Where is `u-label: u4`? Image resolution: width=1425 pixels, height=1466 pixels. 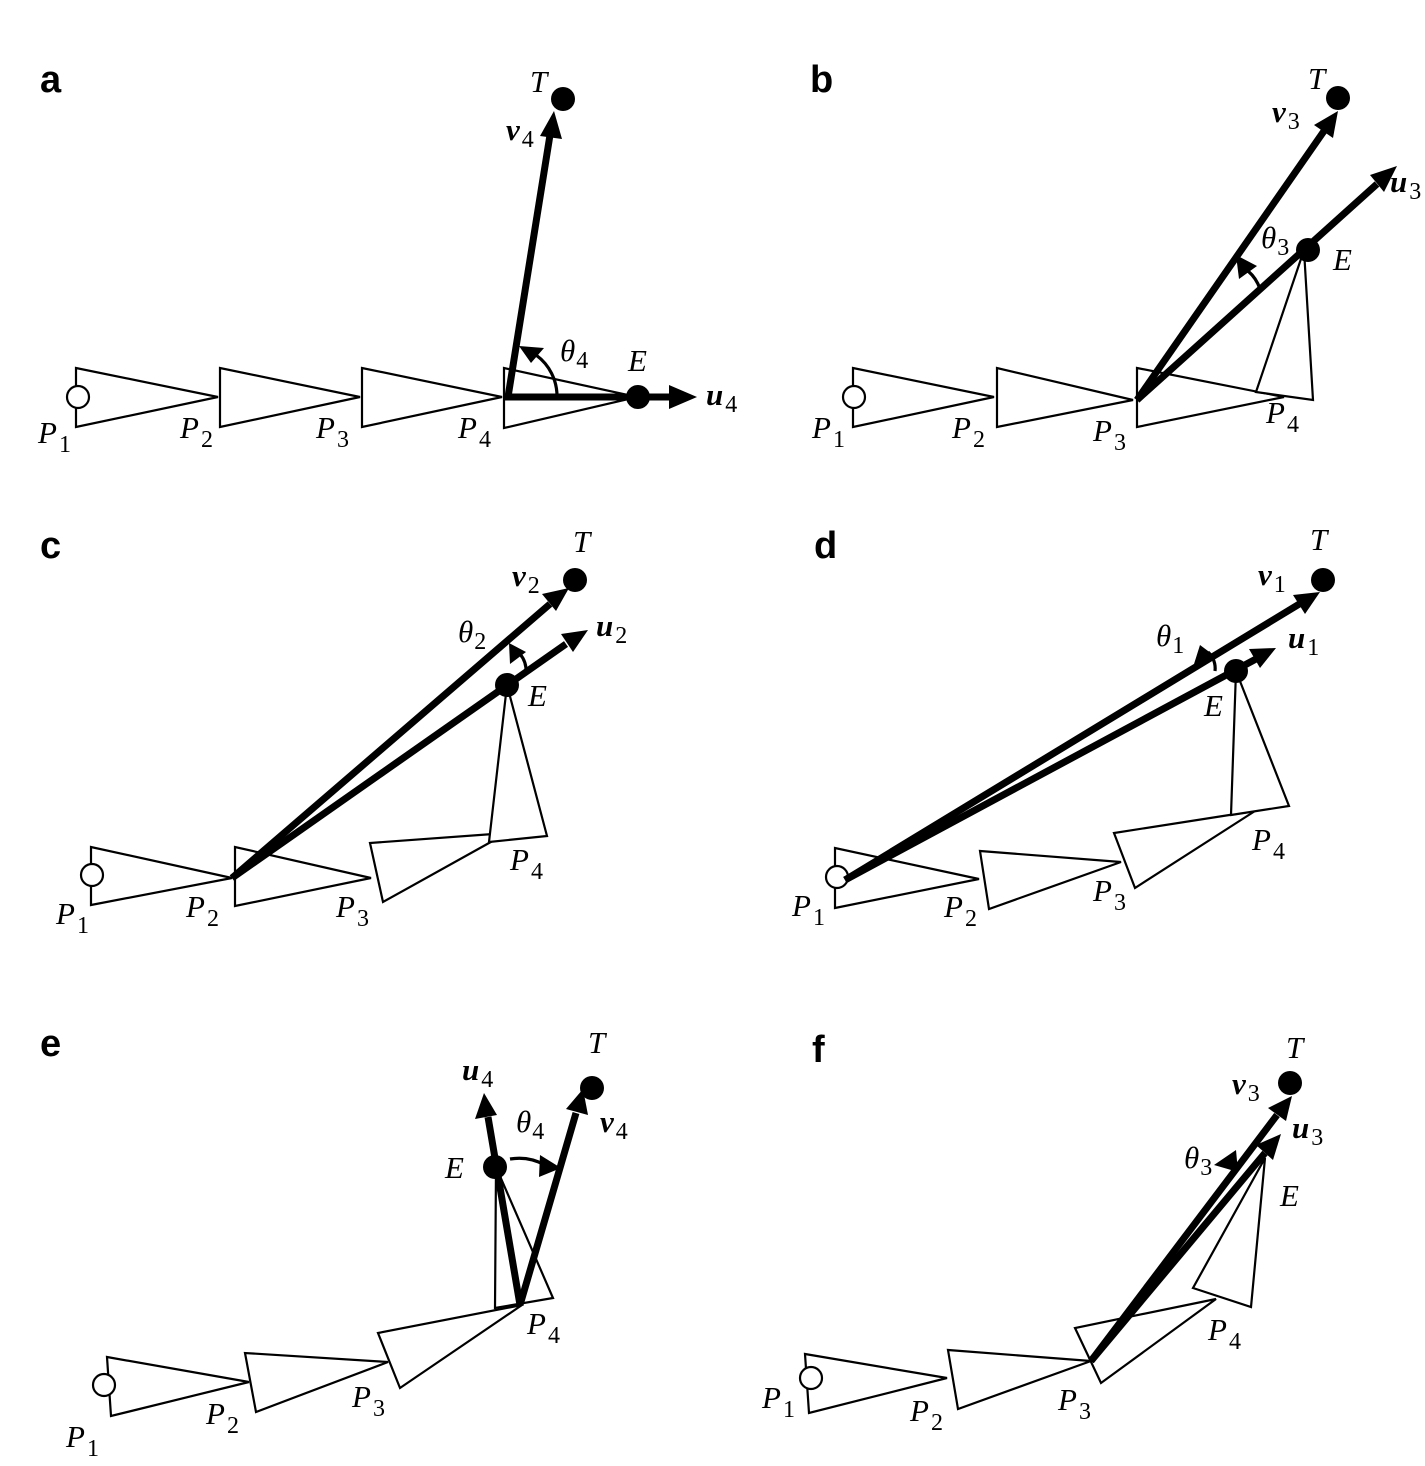 u-label: u4 is located at coordinates (721, 397).